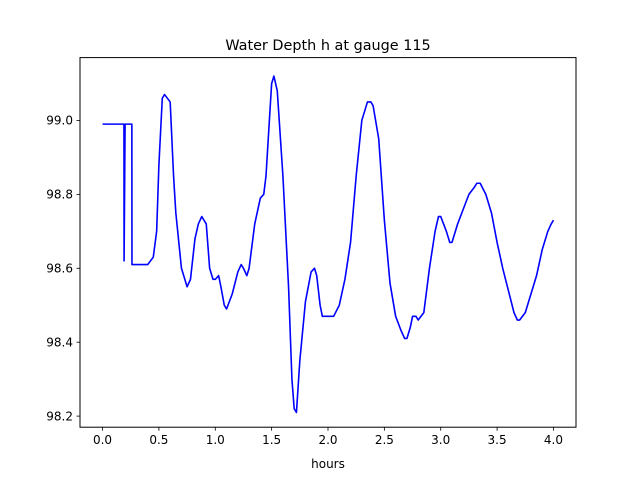 The width and height of the screenshot is (640, 485). What do you see at coordinates (327, 46) in the screenshot?
I see `chart-title: Water Depth h at gauge 115` at bounding box center [327, 46].